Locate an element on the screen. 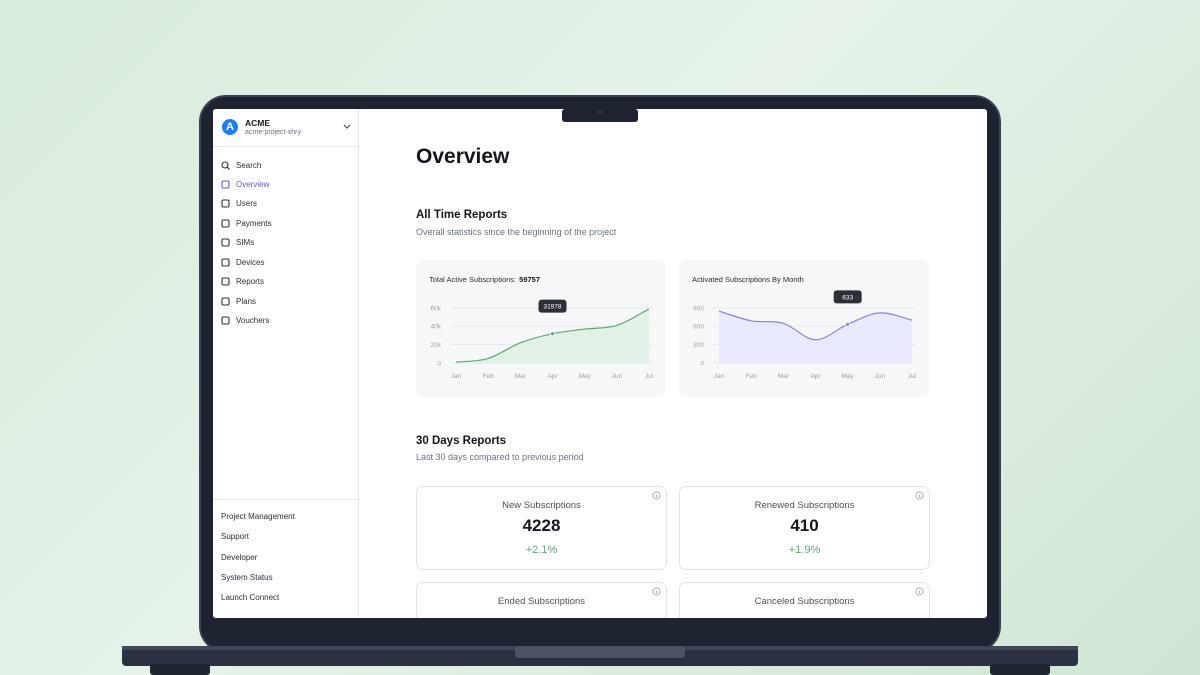  nav-item: Overview is located at coordinates (245, 184).